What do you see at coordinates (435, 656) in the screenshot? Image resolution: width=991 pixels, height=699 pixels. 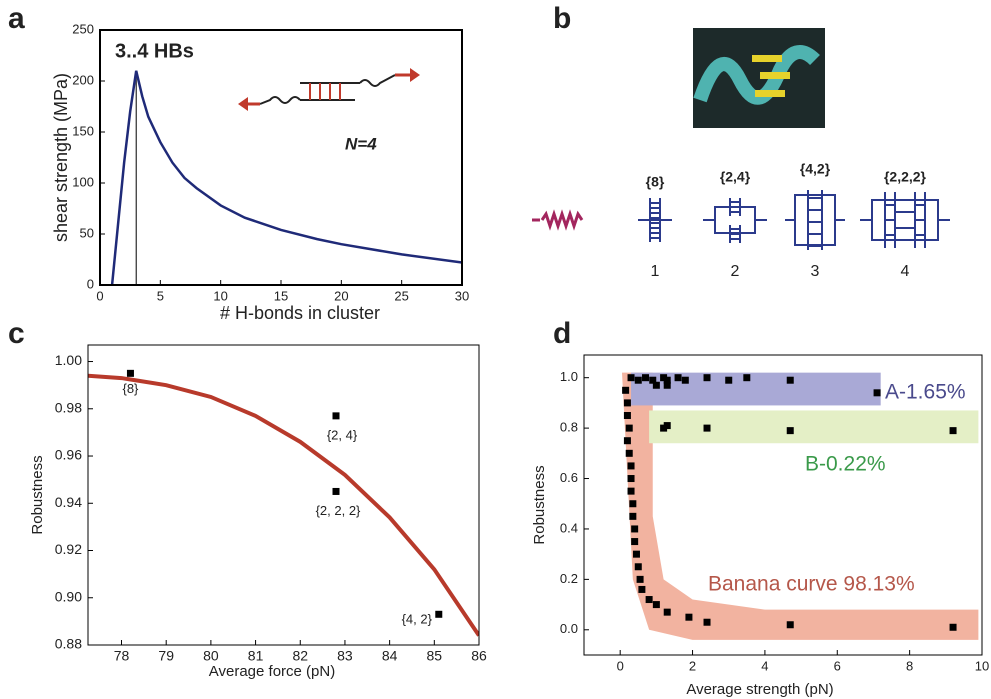 I see `x-tick-label: 85` at bounding box center [435, 656].